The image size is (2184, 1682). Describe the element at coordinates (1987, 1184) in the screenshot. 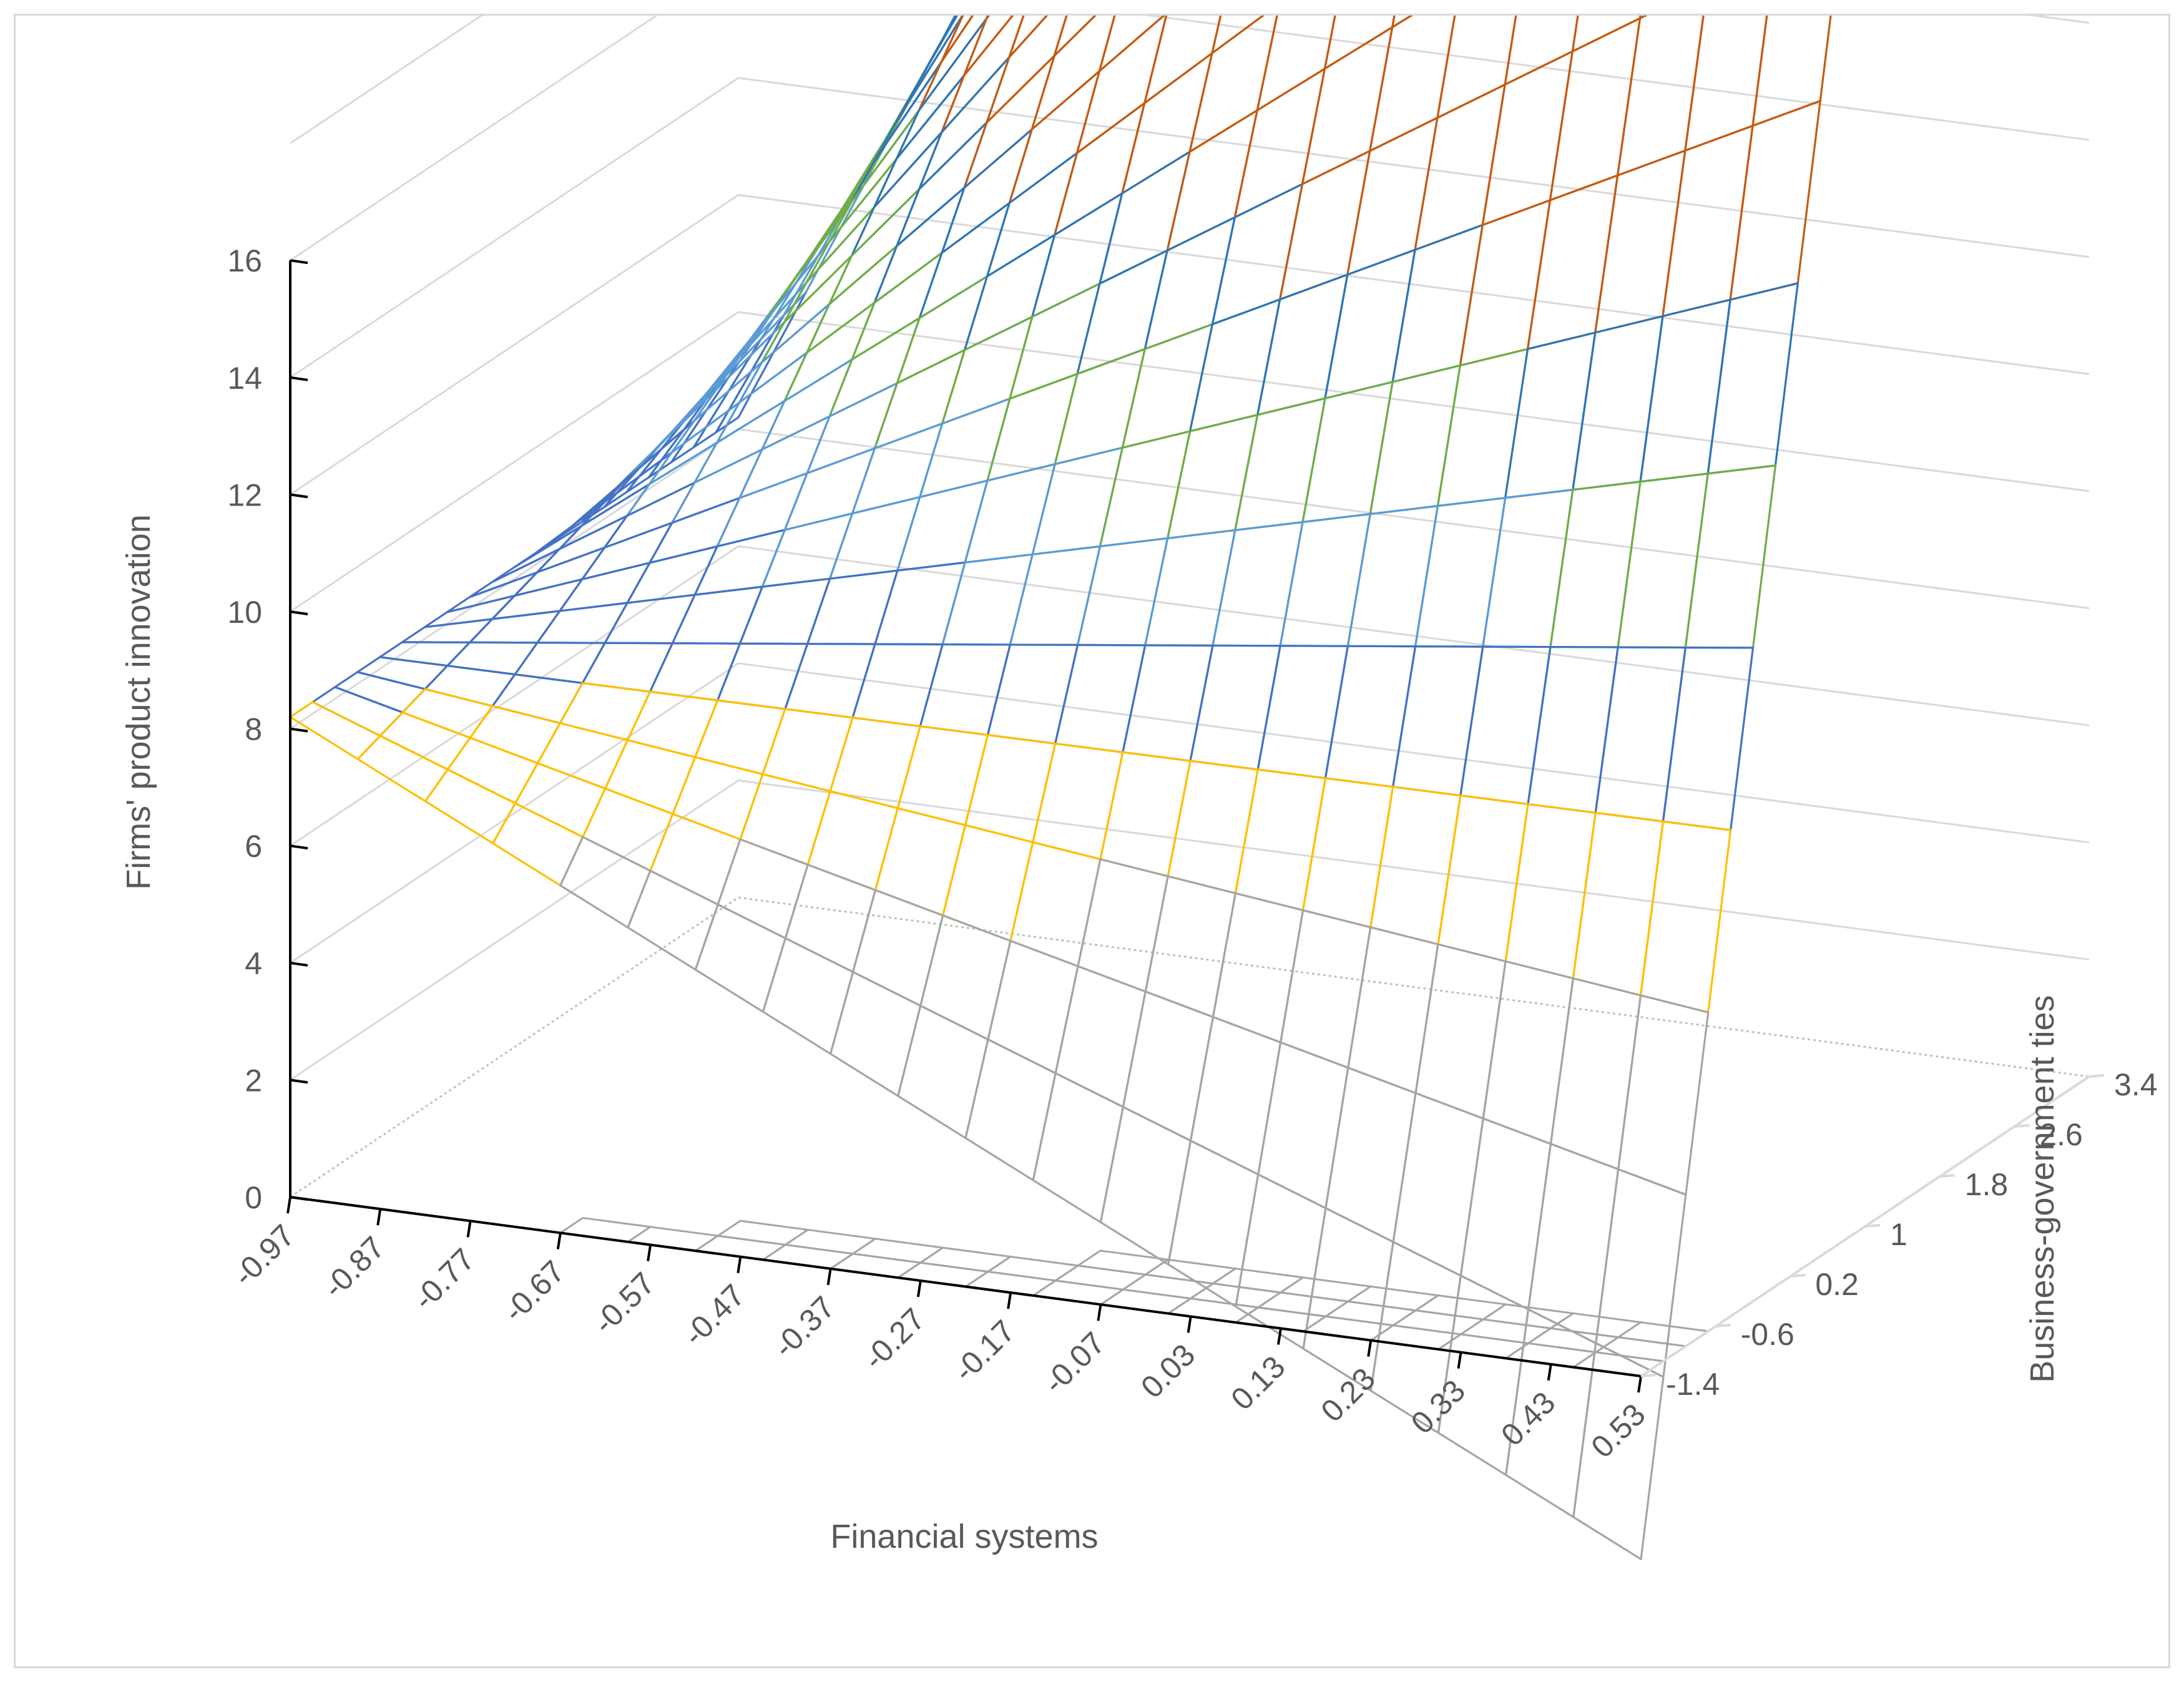

I see `y-tick-label: 1.8` at that location.